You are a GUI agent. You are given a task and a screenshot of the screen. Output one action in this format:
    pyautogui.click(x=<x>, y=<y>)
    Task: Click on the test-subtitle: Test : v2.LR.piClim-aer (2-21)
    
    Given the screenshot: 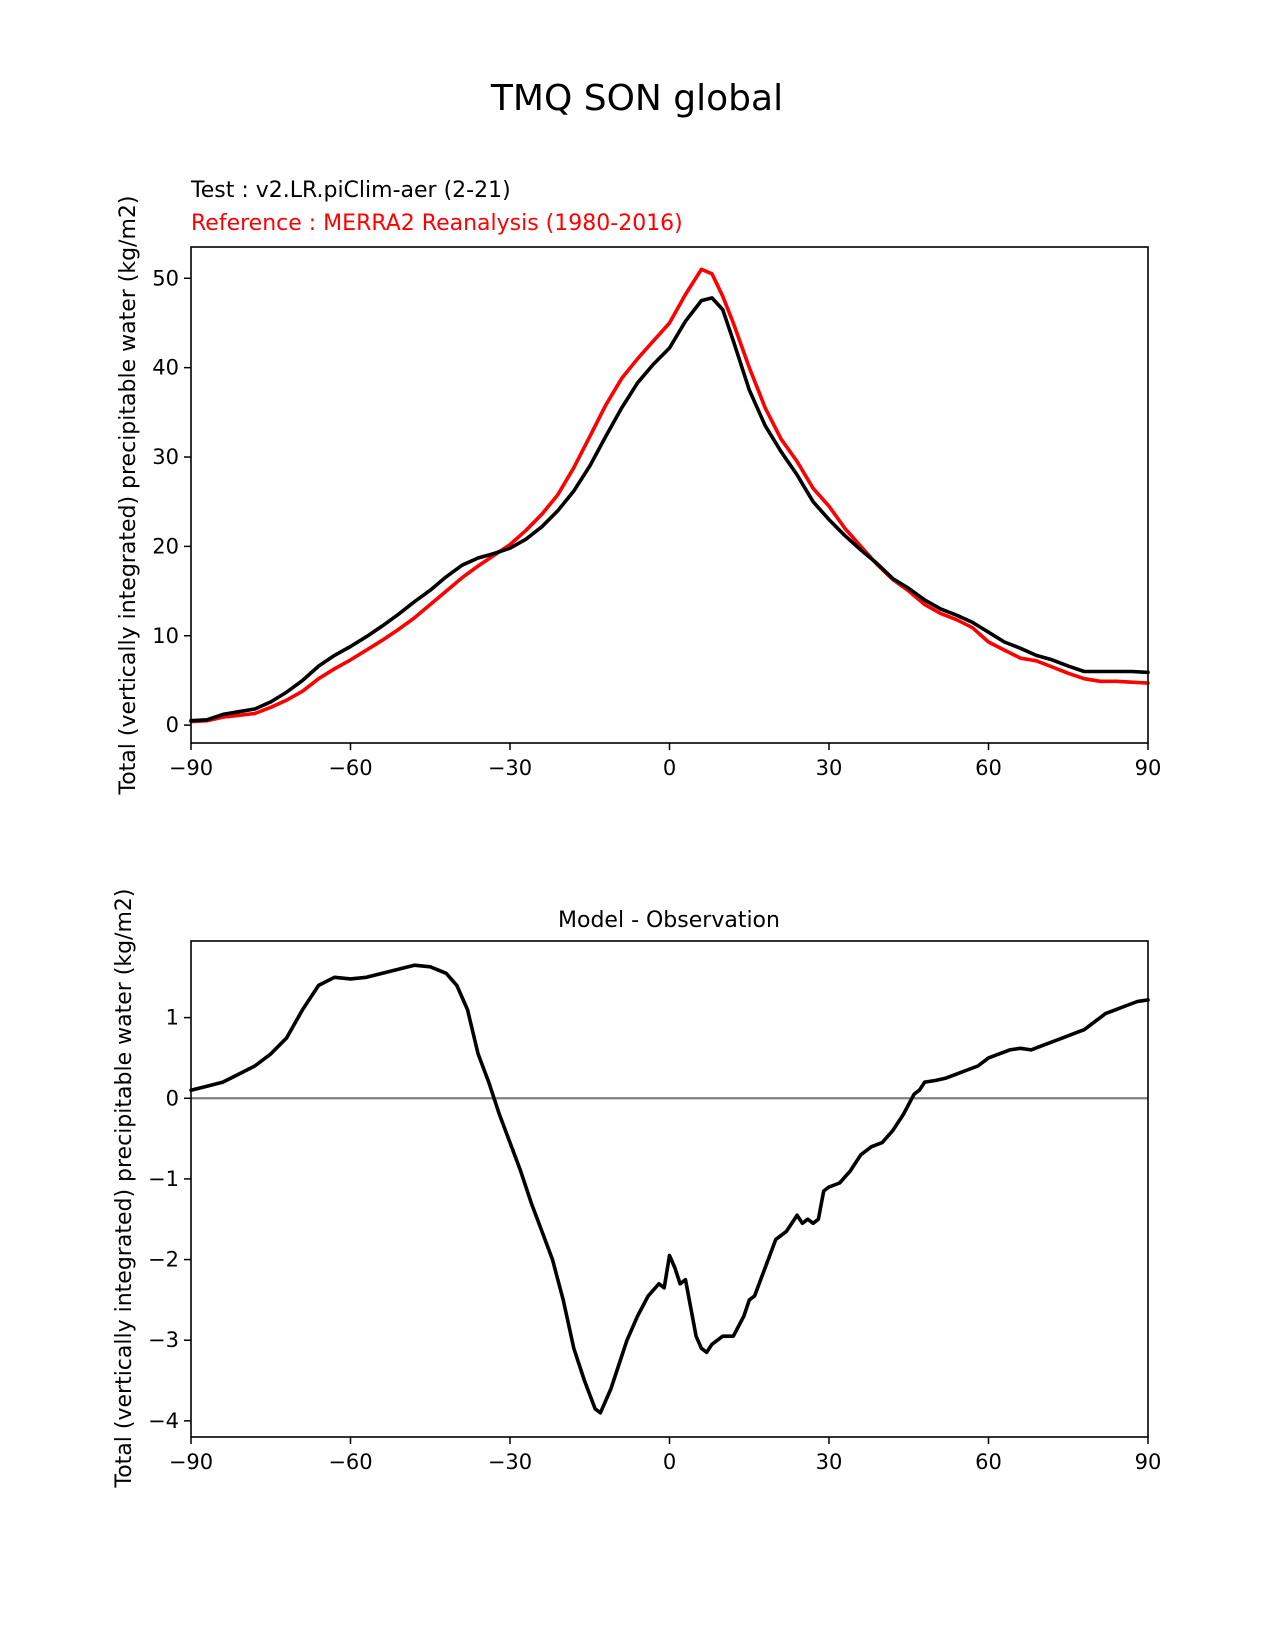 What is the action you would take?
    pyautogui.click(x=350, y=190)
    